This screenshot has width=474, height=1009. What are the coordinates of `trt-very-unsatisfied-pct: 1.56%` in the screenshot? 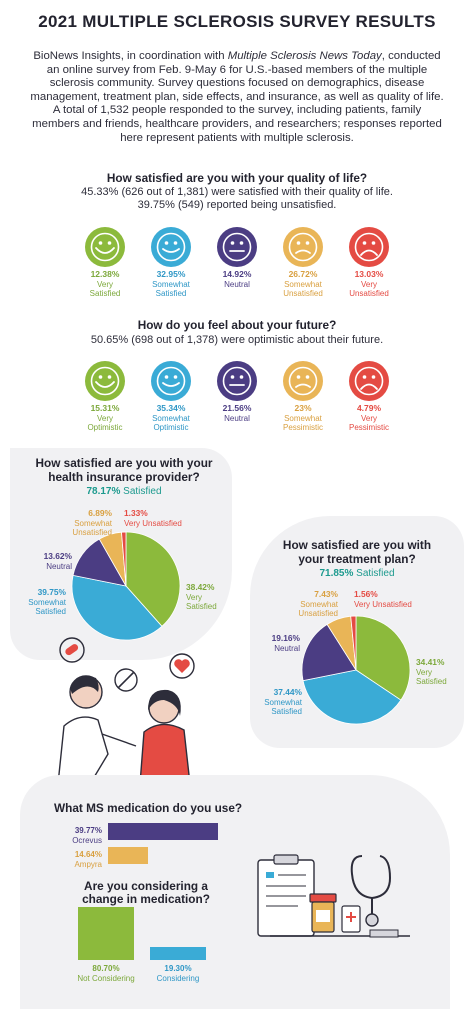 It's located at (366, 594).